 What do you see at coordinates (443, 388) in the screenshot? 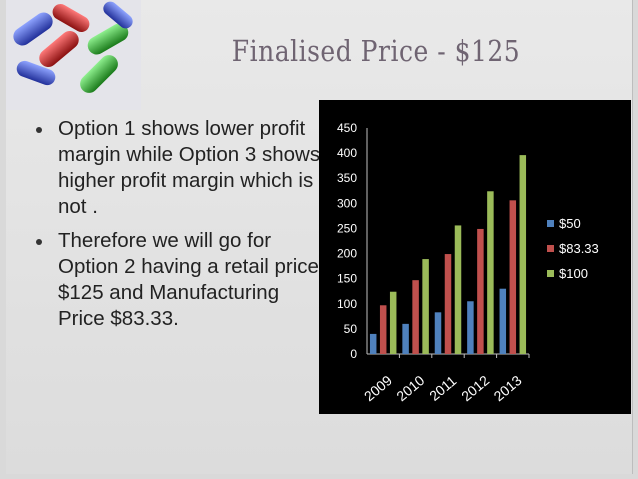
I see `x-tick-label: 2011` at bounding box center [443, 388].